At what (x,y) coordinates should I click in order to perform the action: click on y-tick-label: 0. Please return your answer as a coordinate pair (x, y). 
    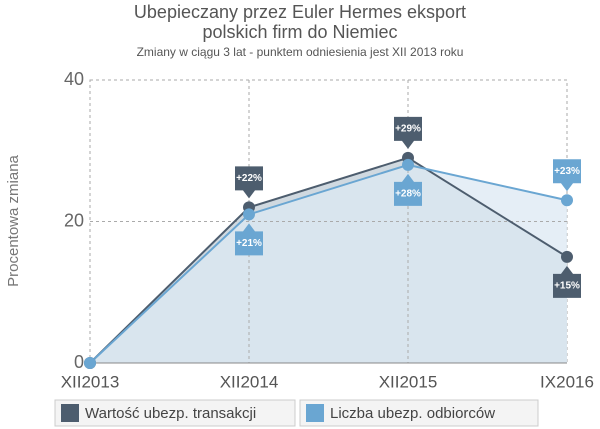
    Looking at the image, I should click on (79, 362).